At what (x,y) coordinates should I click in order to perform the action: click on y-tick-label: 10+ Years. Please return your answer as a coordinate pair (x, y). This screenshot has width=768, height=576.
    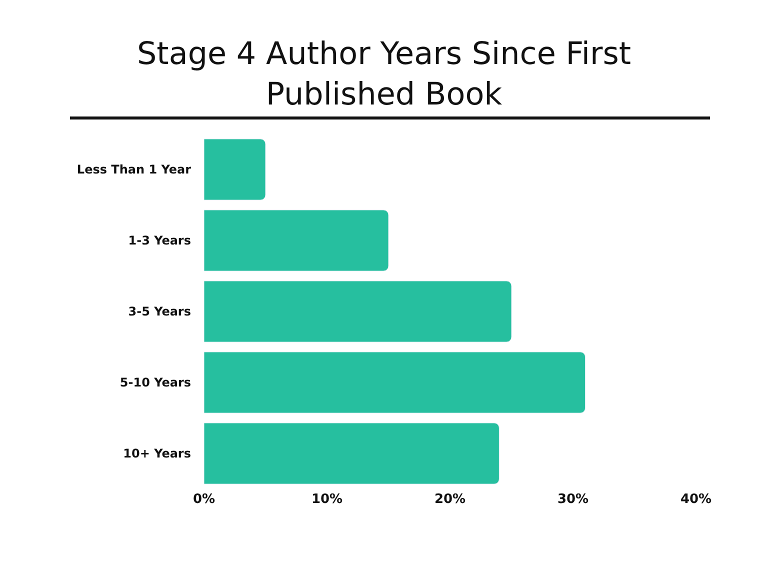
    Looking at the image, I should click on (157, 453).